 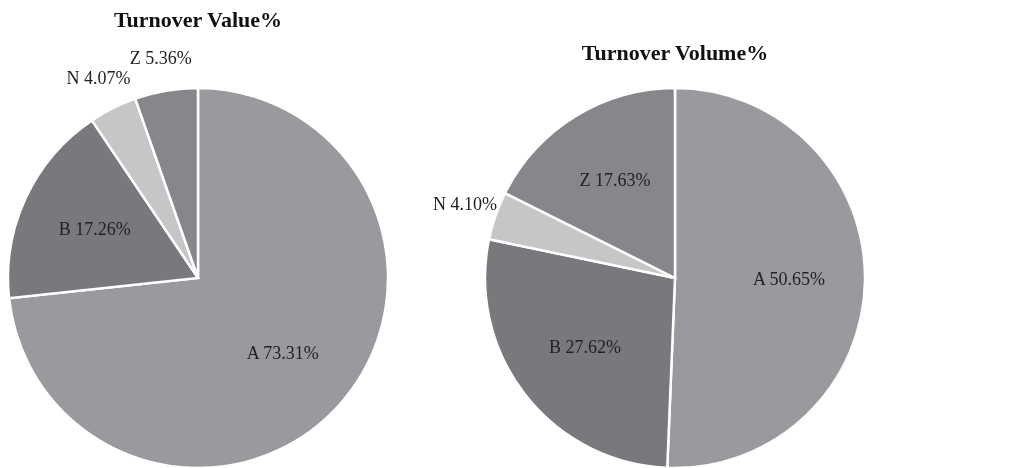 What do you see at coordinates (788, 279) in the screenshot?
I see `slice-label: A 50.65%` at bounding box center [788, 279].